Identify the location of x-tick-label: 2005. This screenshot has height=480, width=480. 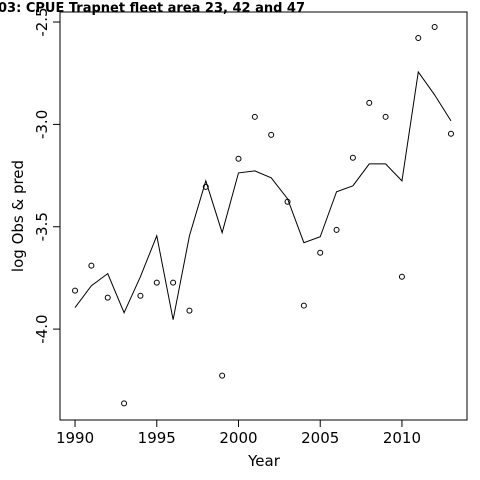
(320, 438).